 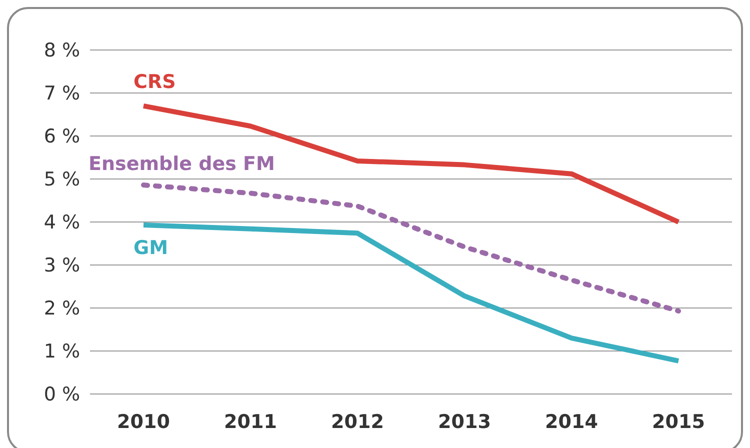 I want to click on series-label: GM, so click(x=151, y=248).